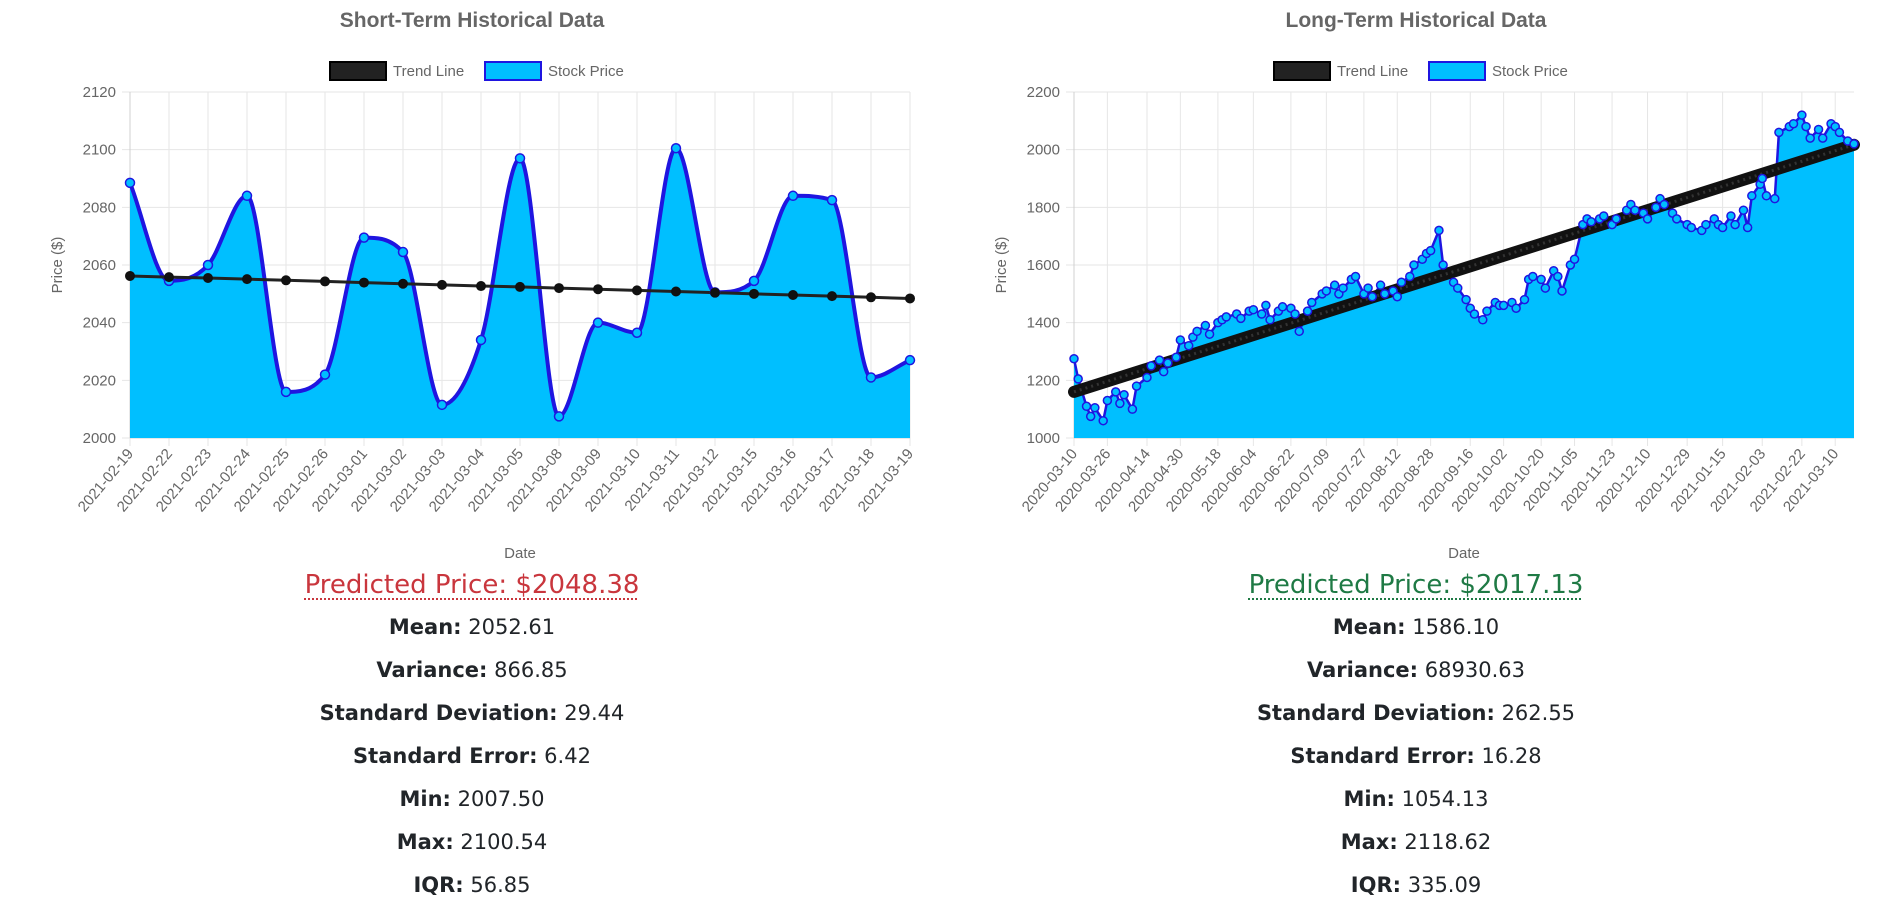 The height and width of the screenshot is (907, 1888). What do you see at coordinates (1043, 207) in the screenshot?
I see `y-tick-label: 1800` at bounding box center [1043, 207].